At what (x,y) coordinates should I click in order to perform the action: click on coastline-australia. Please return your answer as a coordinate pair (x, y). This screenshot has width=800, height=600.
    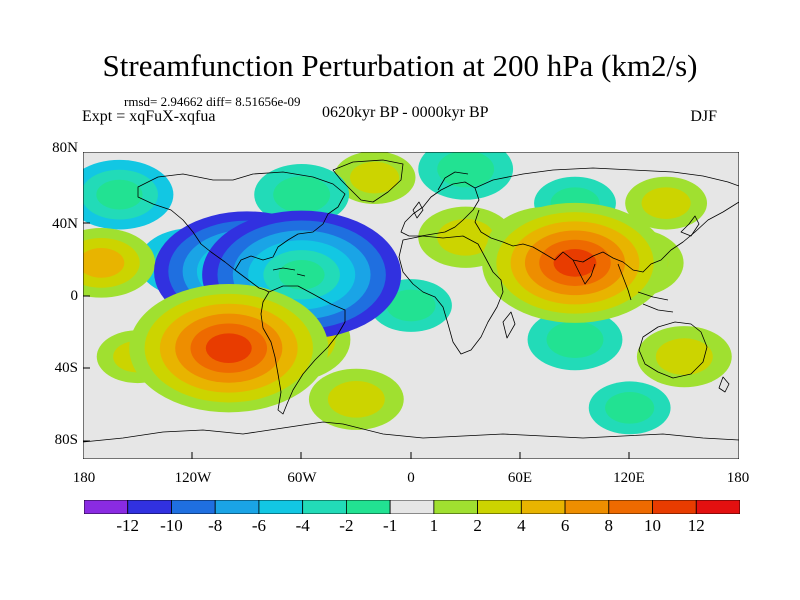
    Looking at the image, I should click on (673, 350).